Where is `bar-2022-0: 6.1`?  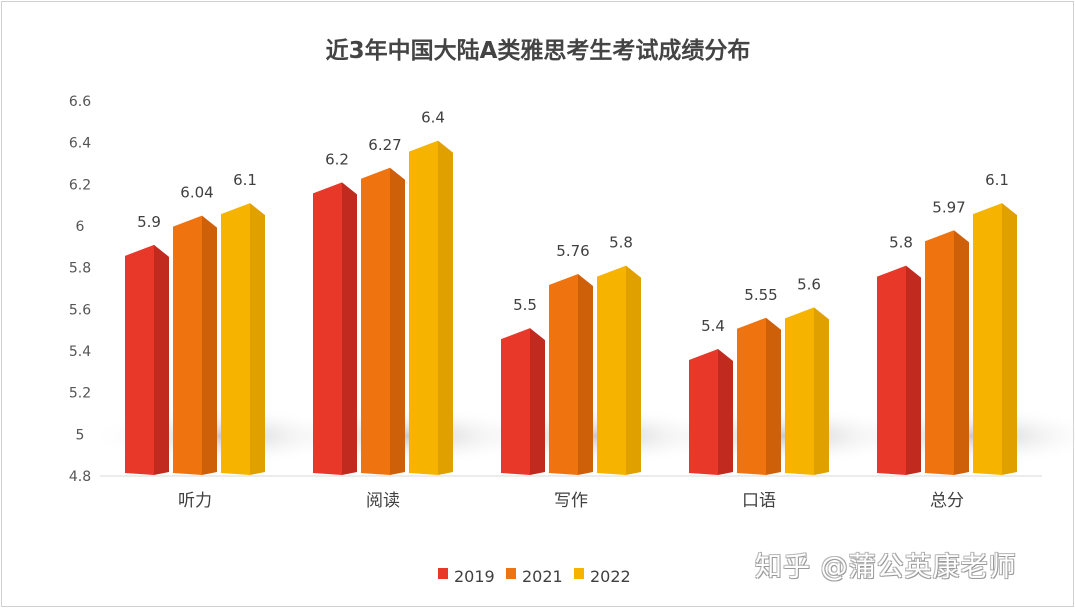
bar-2022-0: 6.1 is located at coordinates (243, 323).